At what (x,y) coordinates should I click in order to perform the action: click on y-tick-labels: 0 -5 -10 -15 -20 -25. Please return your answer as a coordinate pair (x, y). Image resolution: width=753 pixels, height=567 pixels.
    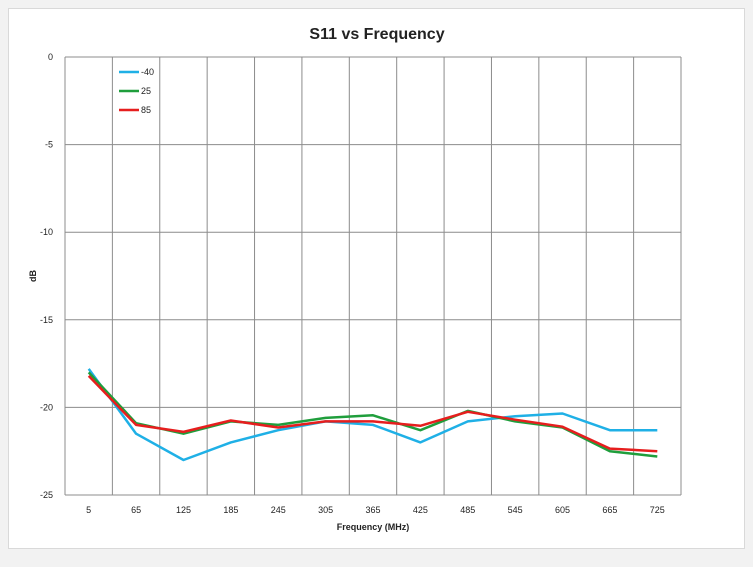
    Looking at the image, I should click on (46, 276).